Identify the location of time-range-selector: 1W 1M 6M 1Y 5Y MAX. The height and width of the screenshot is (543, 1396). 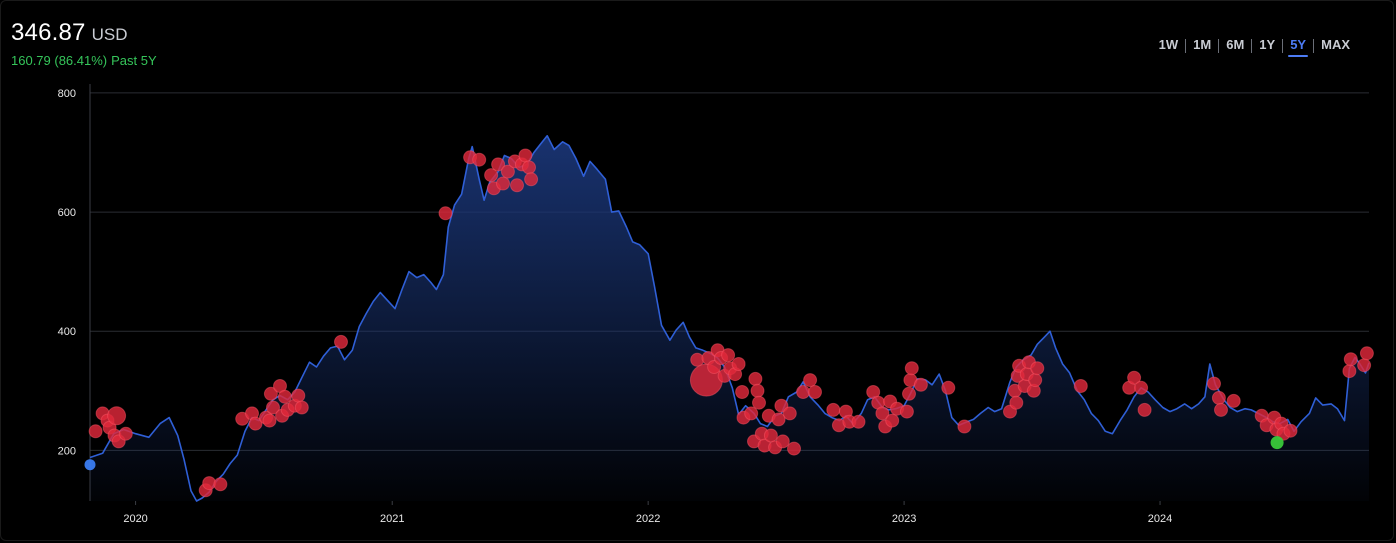
(1254, 46).